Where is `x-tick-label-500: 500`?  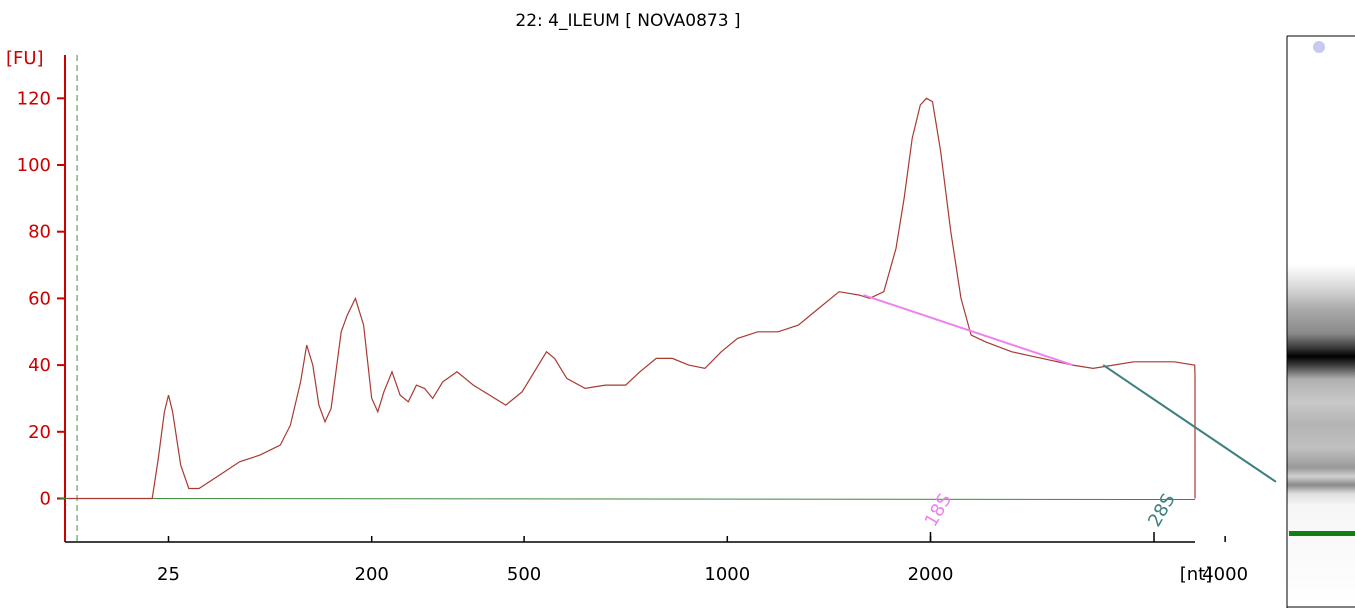
x-tick-label-500: 500 is located at coordinates (524, 574).